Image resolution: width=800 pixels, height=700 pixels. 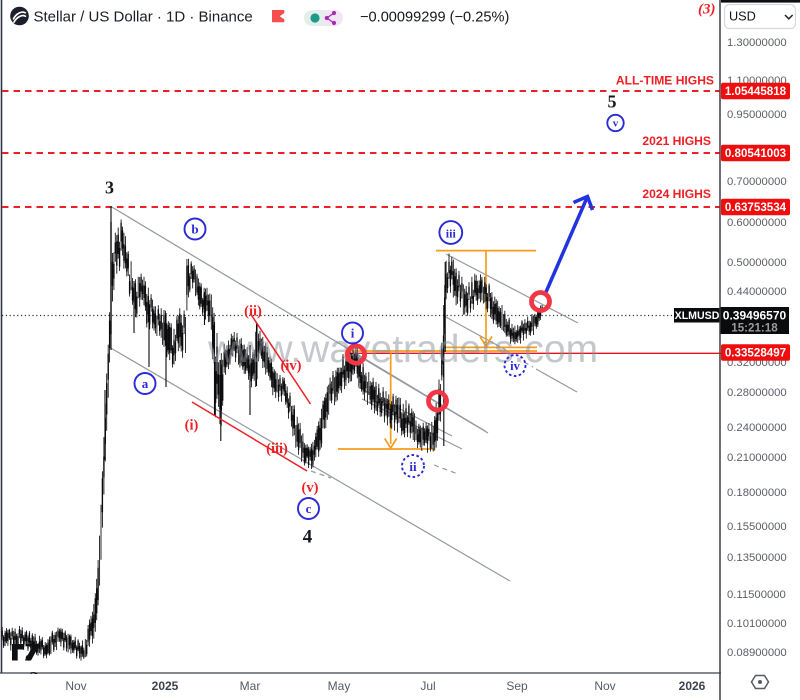 What do you see at coordinates (757, 263) in the screenshot?
I see `svg-text: 0.50000000` at bounding box center [757, 263].